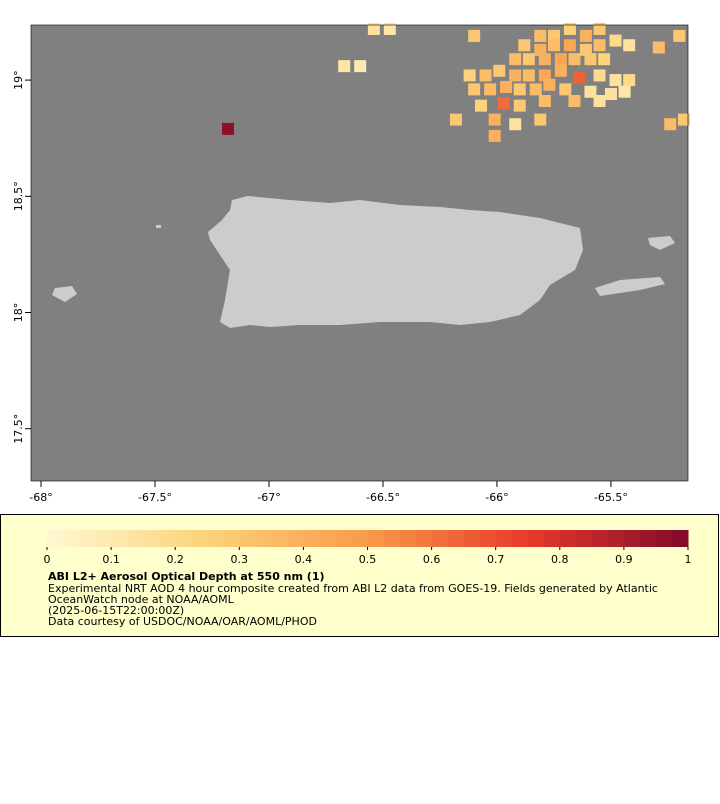  What do you see at coordinates (40, 497) in the screenshot?
I see `x-tick-label: -68°` at bounding box center [40, 497].